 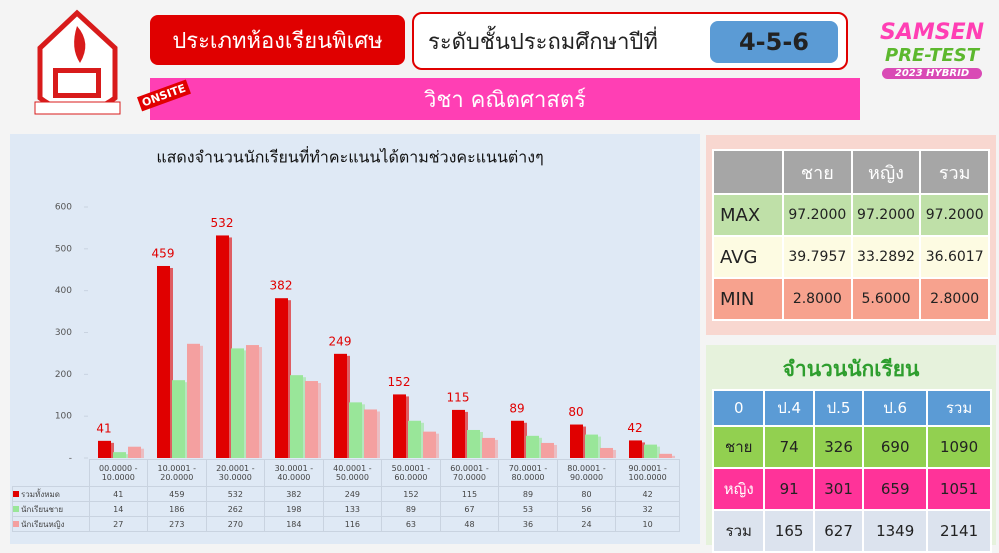 I want to click on legend-cell: นักเรียนชาย, so click(x=51, y=509).